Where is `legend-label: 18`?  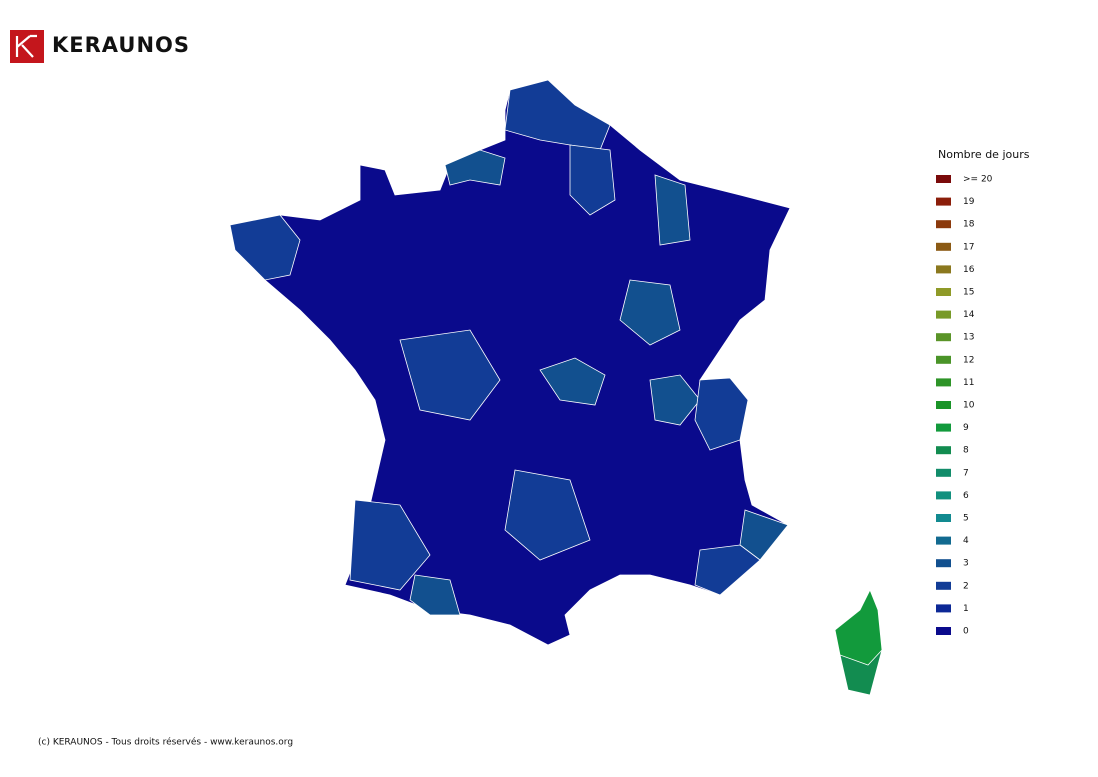
legend-label: 18 is located at coordinates (969, 225).